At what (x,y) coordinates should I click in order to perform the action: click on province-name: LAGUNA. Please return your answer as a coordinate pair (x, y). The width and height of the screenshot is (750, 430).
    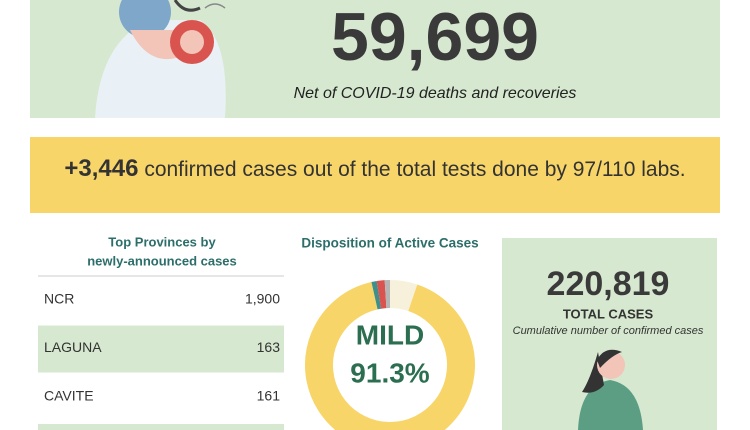
    Looking at the image, I should click on (73, 347).